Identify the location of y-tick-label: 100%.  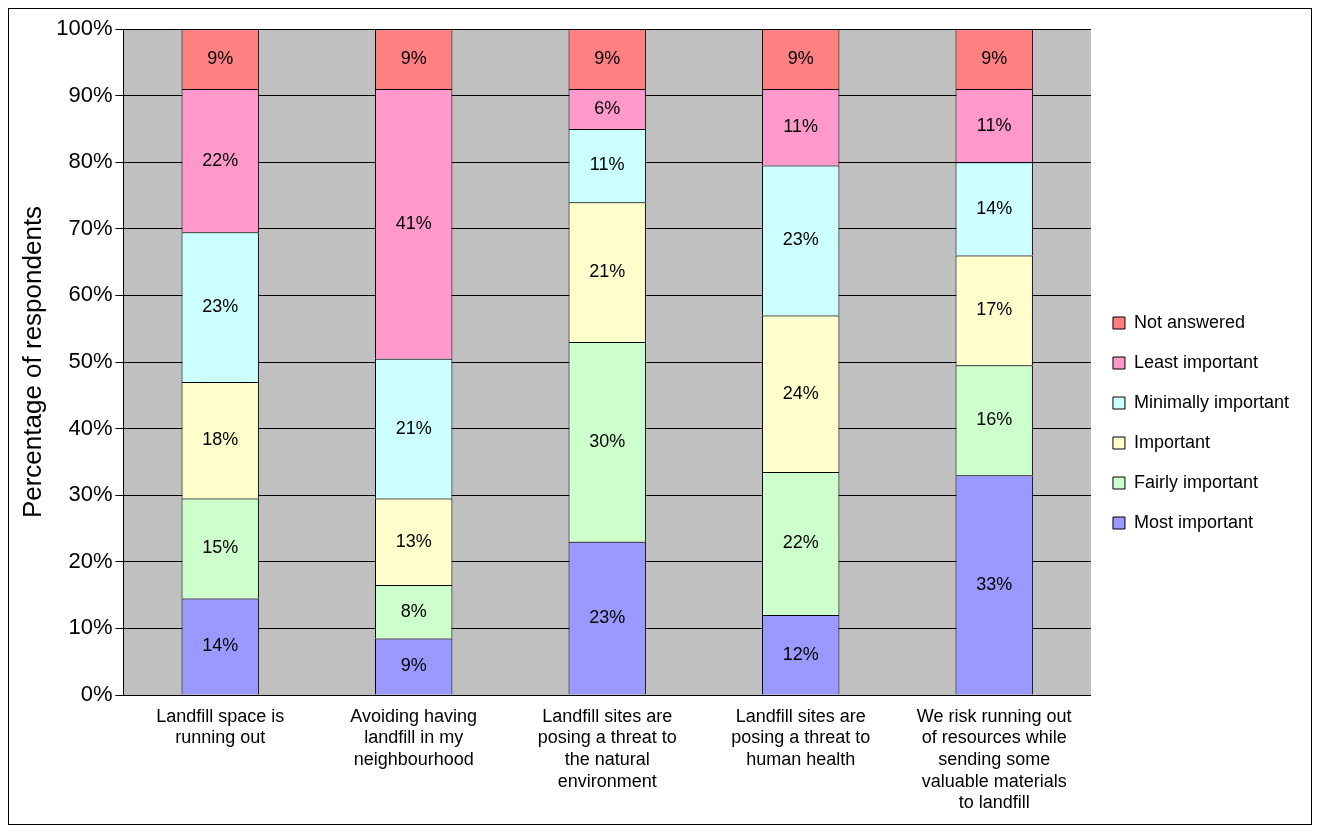
(84, 28).